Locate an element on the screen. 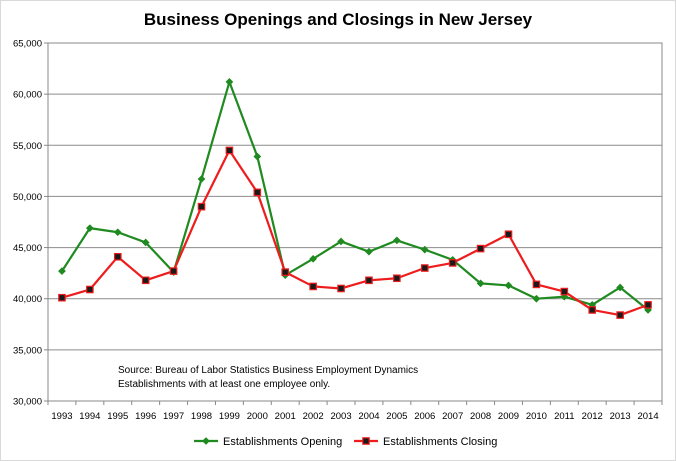  x-tick-label: 2009 is located at coordinates (508, 416).